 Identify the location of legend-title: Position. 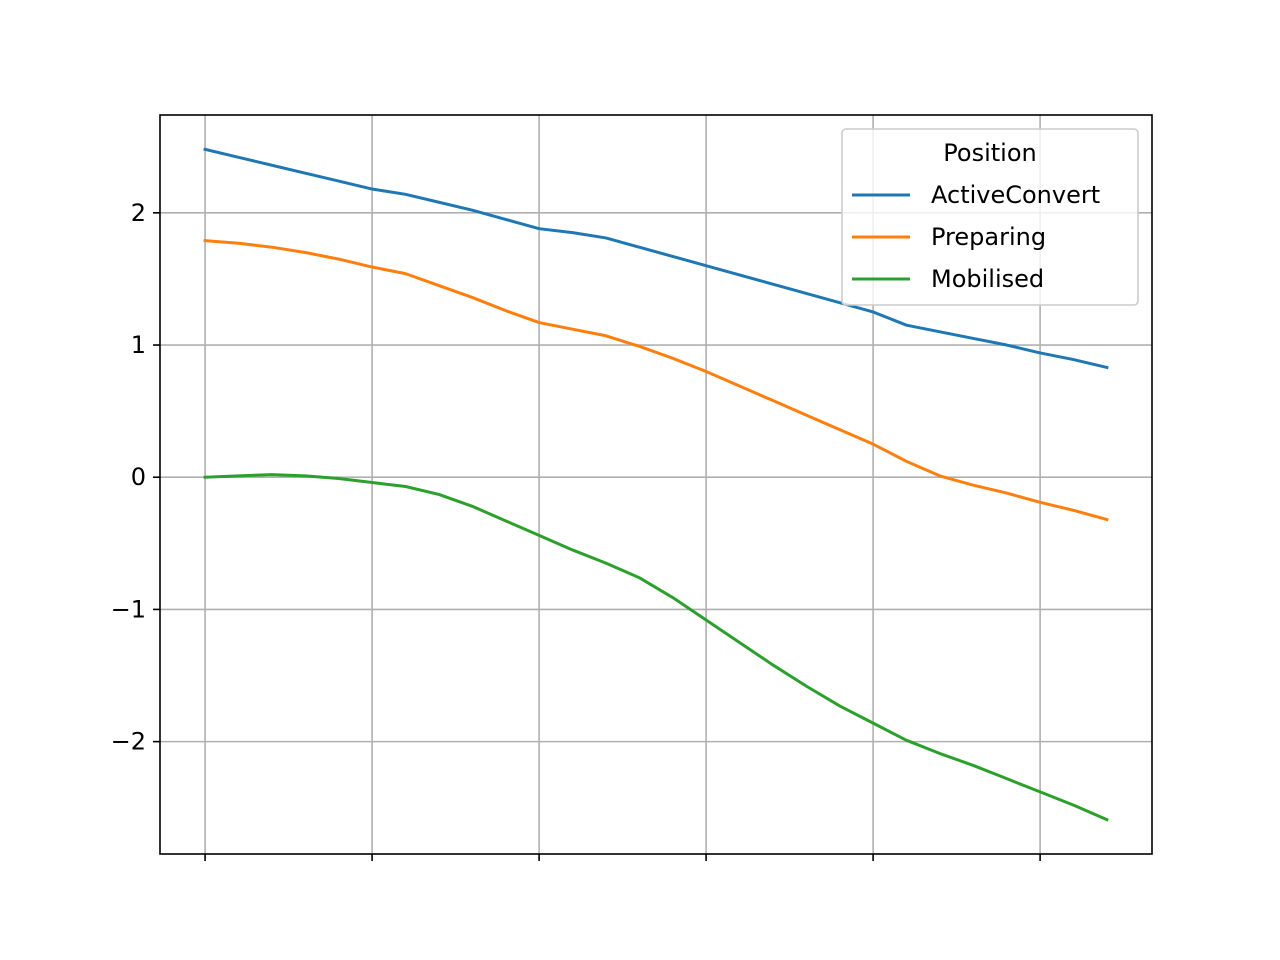
(989, 153).